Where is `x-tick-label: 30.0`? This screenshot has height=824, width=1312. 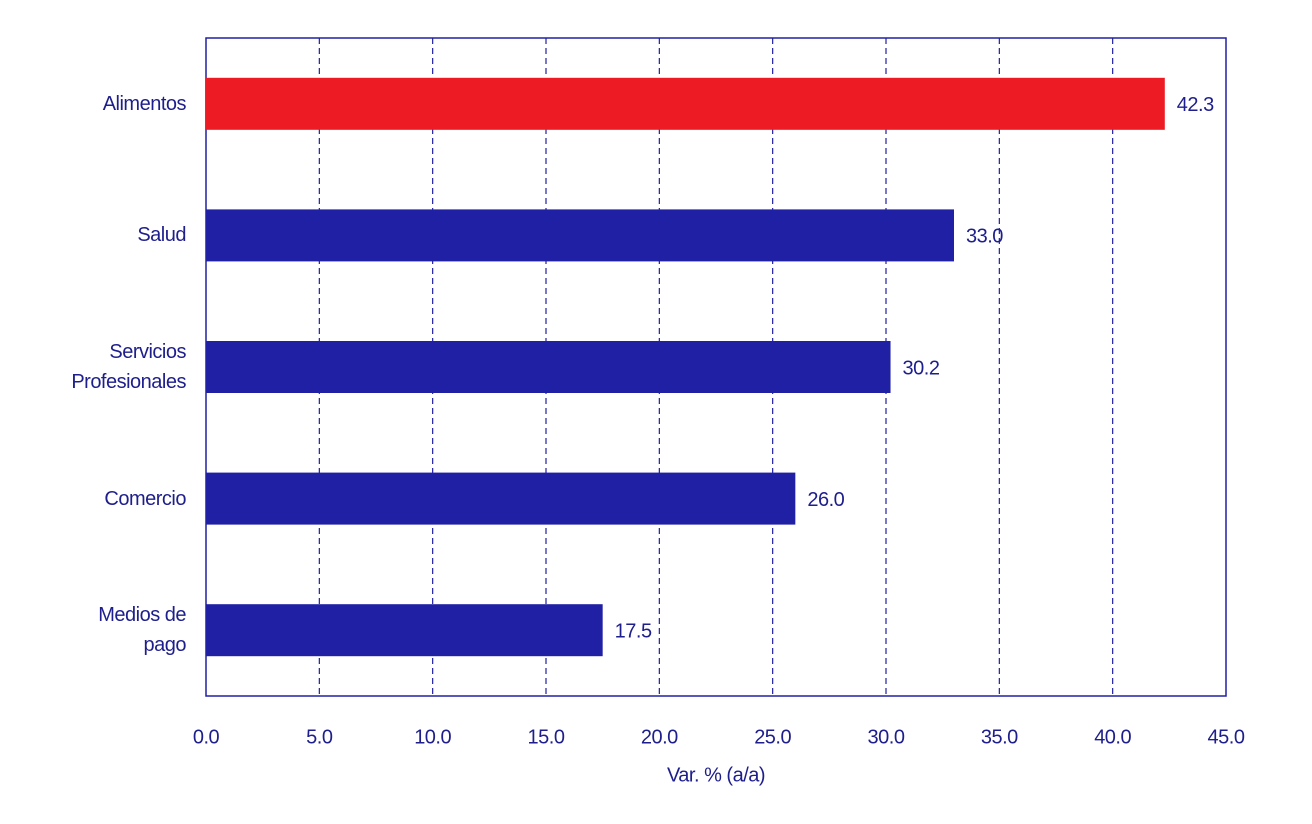
x-tick-label: 30.0 is located at coordinates (886, 737).